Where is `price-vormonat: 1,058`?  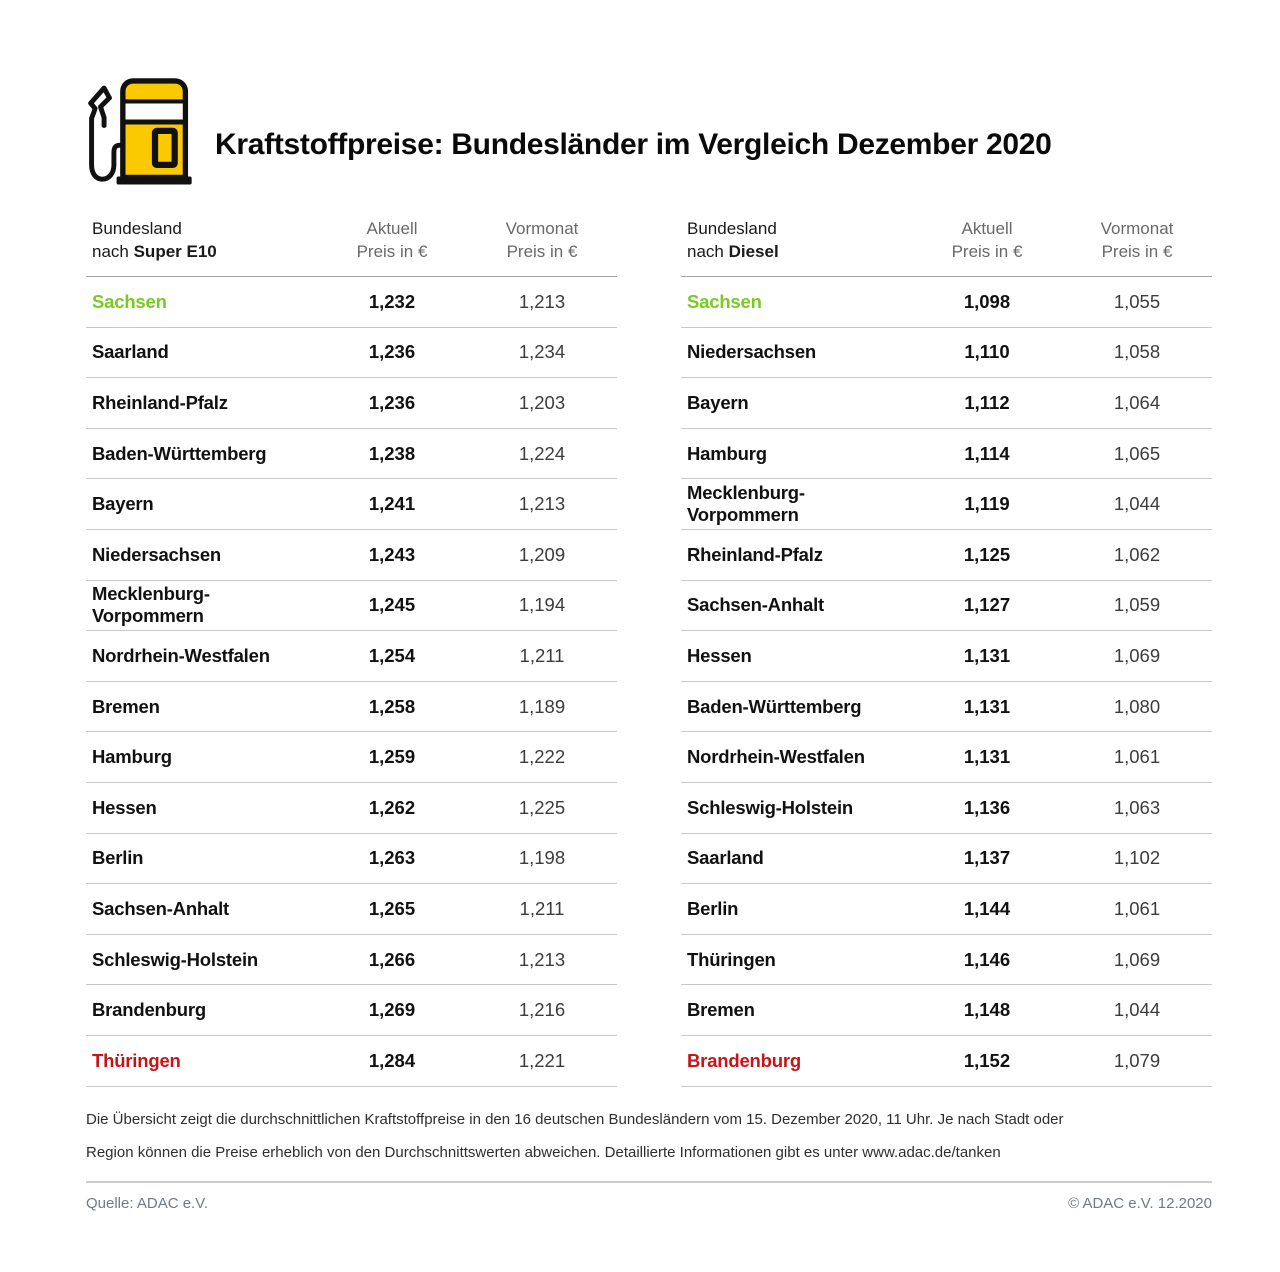 price-vormonat: 1,058 is located at coordinates (1137, 352).